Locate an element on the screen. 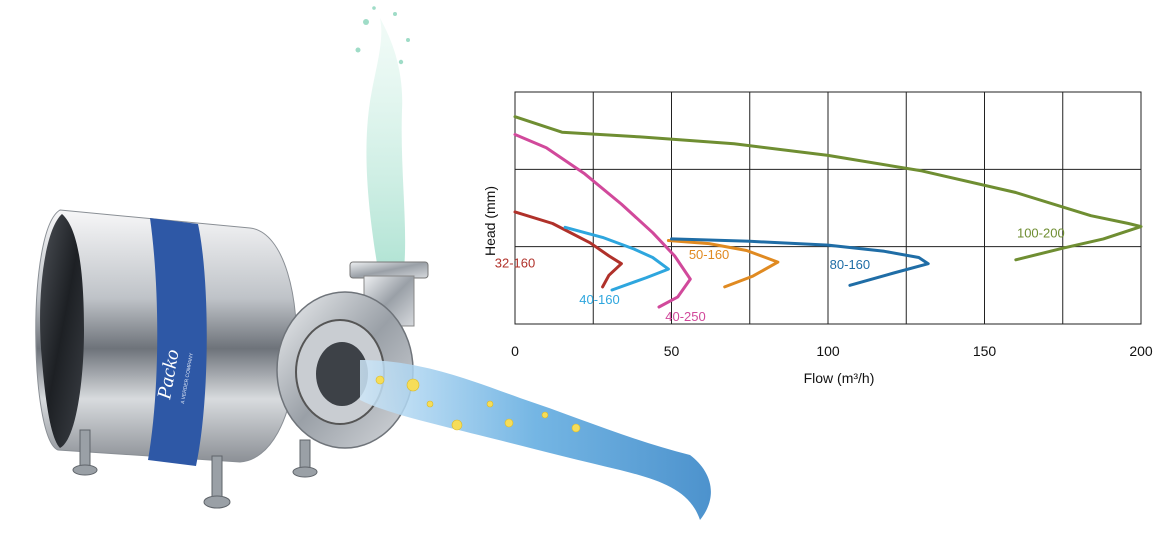 This screenshot has width=1156, height=543. x-tick-label: 200 is located at coordinates (1141, 351).